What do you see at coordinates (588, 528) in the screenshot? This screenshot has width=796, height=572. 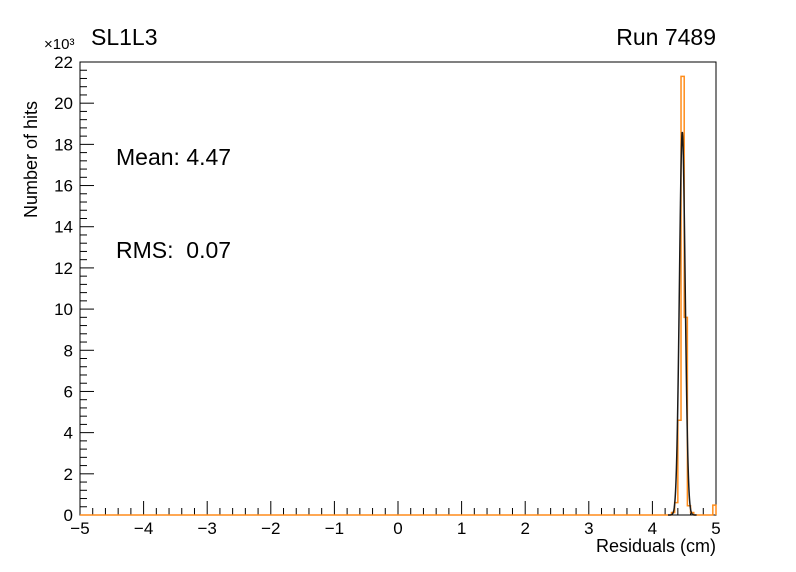 I see `x-tick-label: 3` at bounding box center [588, 528].